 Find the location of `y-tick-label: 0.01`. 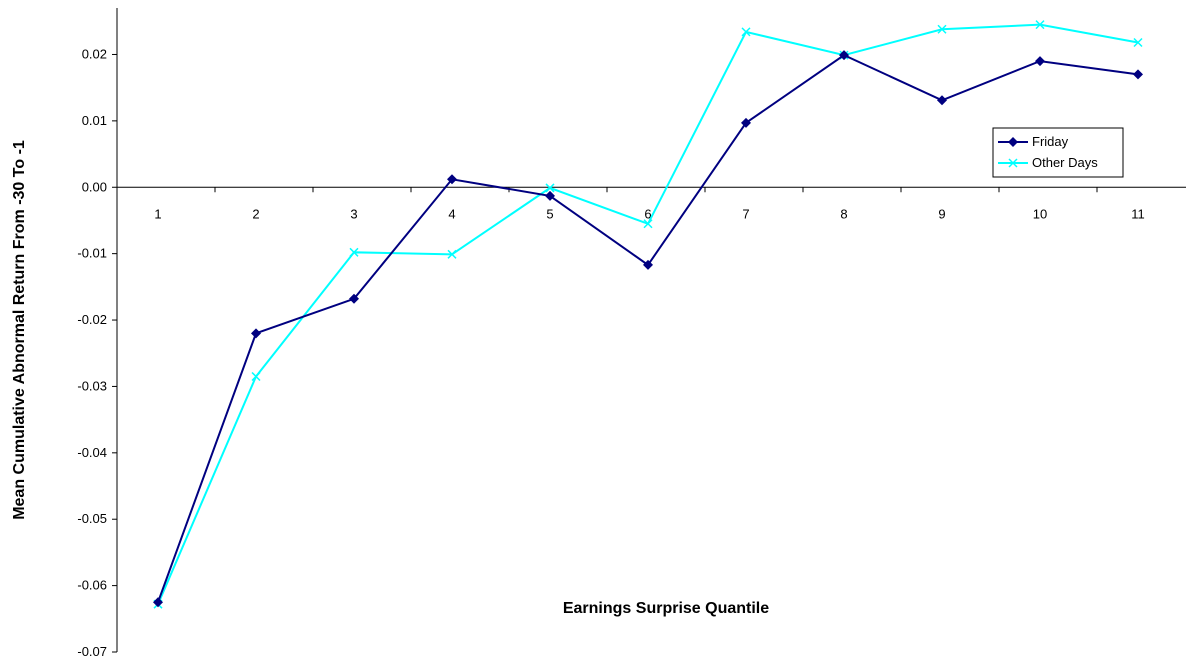

y-tick-label: 0.01 is located at coordinates (94, 120).